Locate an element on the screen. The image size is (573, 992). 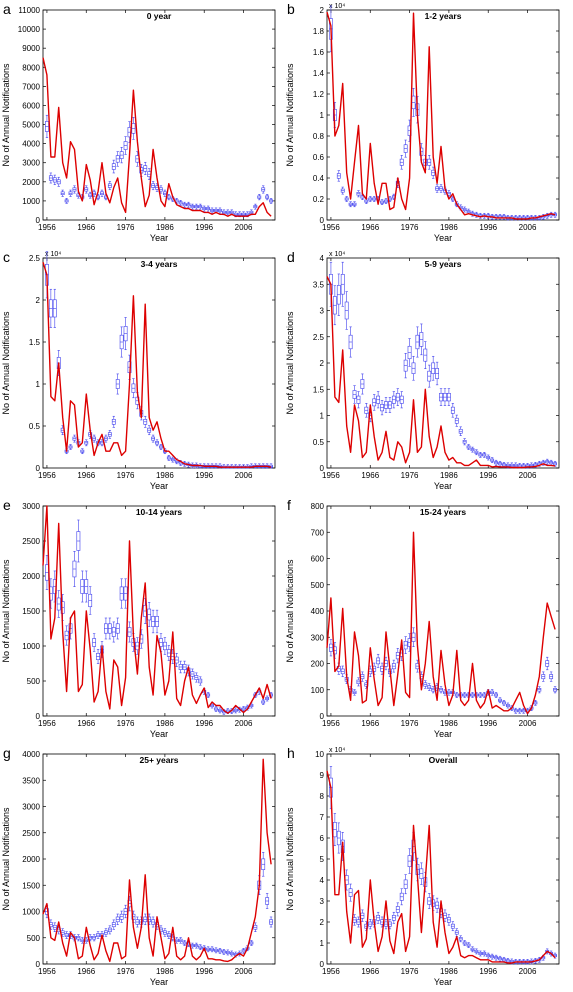
y-tick-label: 2.5 is located at coordinates (319, 337).